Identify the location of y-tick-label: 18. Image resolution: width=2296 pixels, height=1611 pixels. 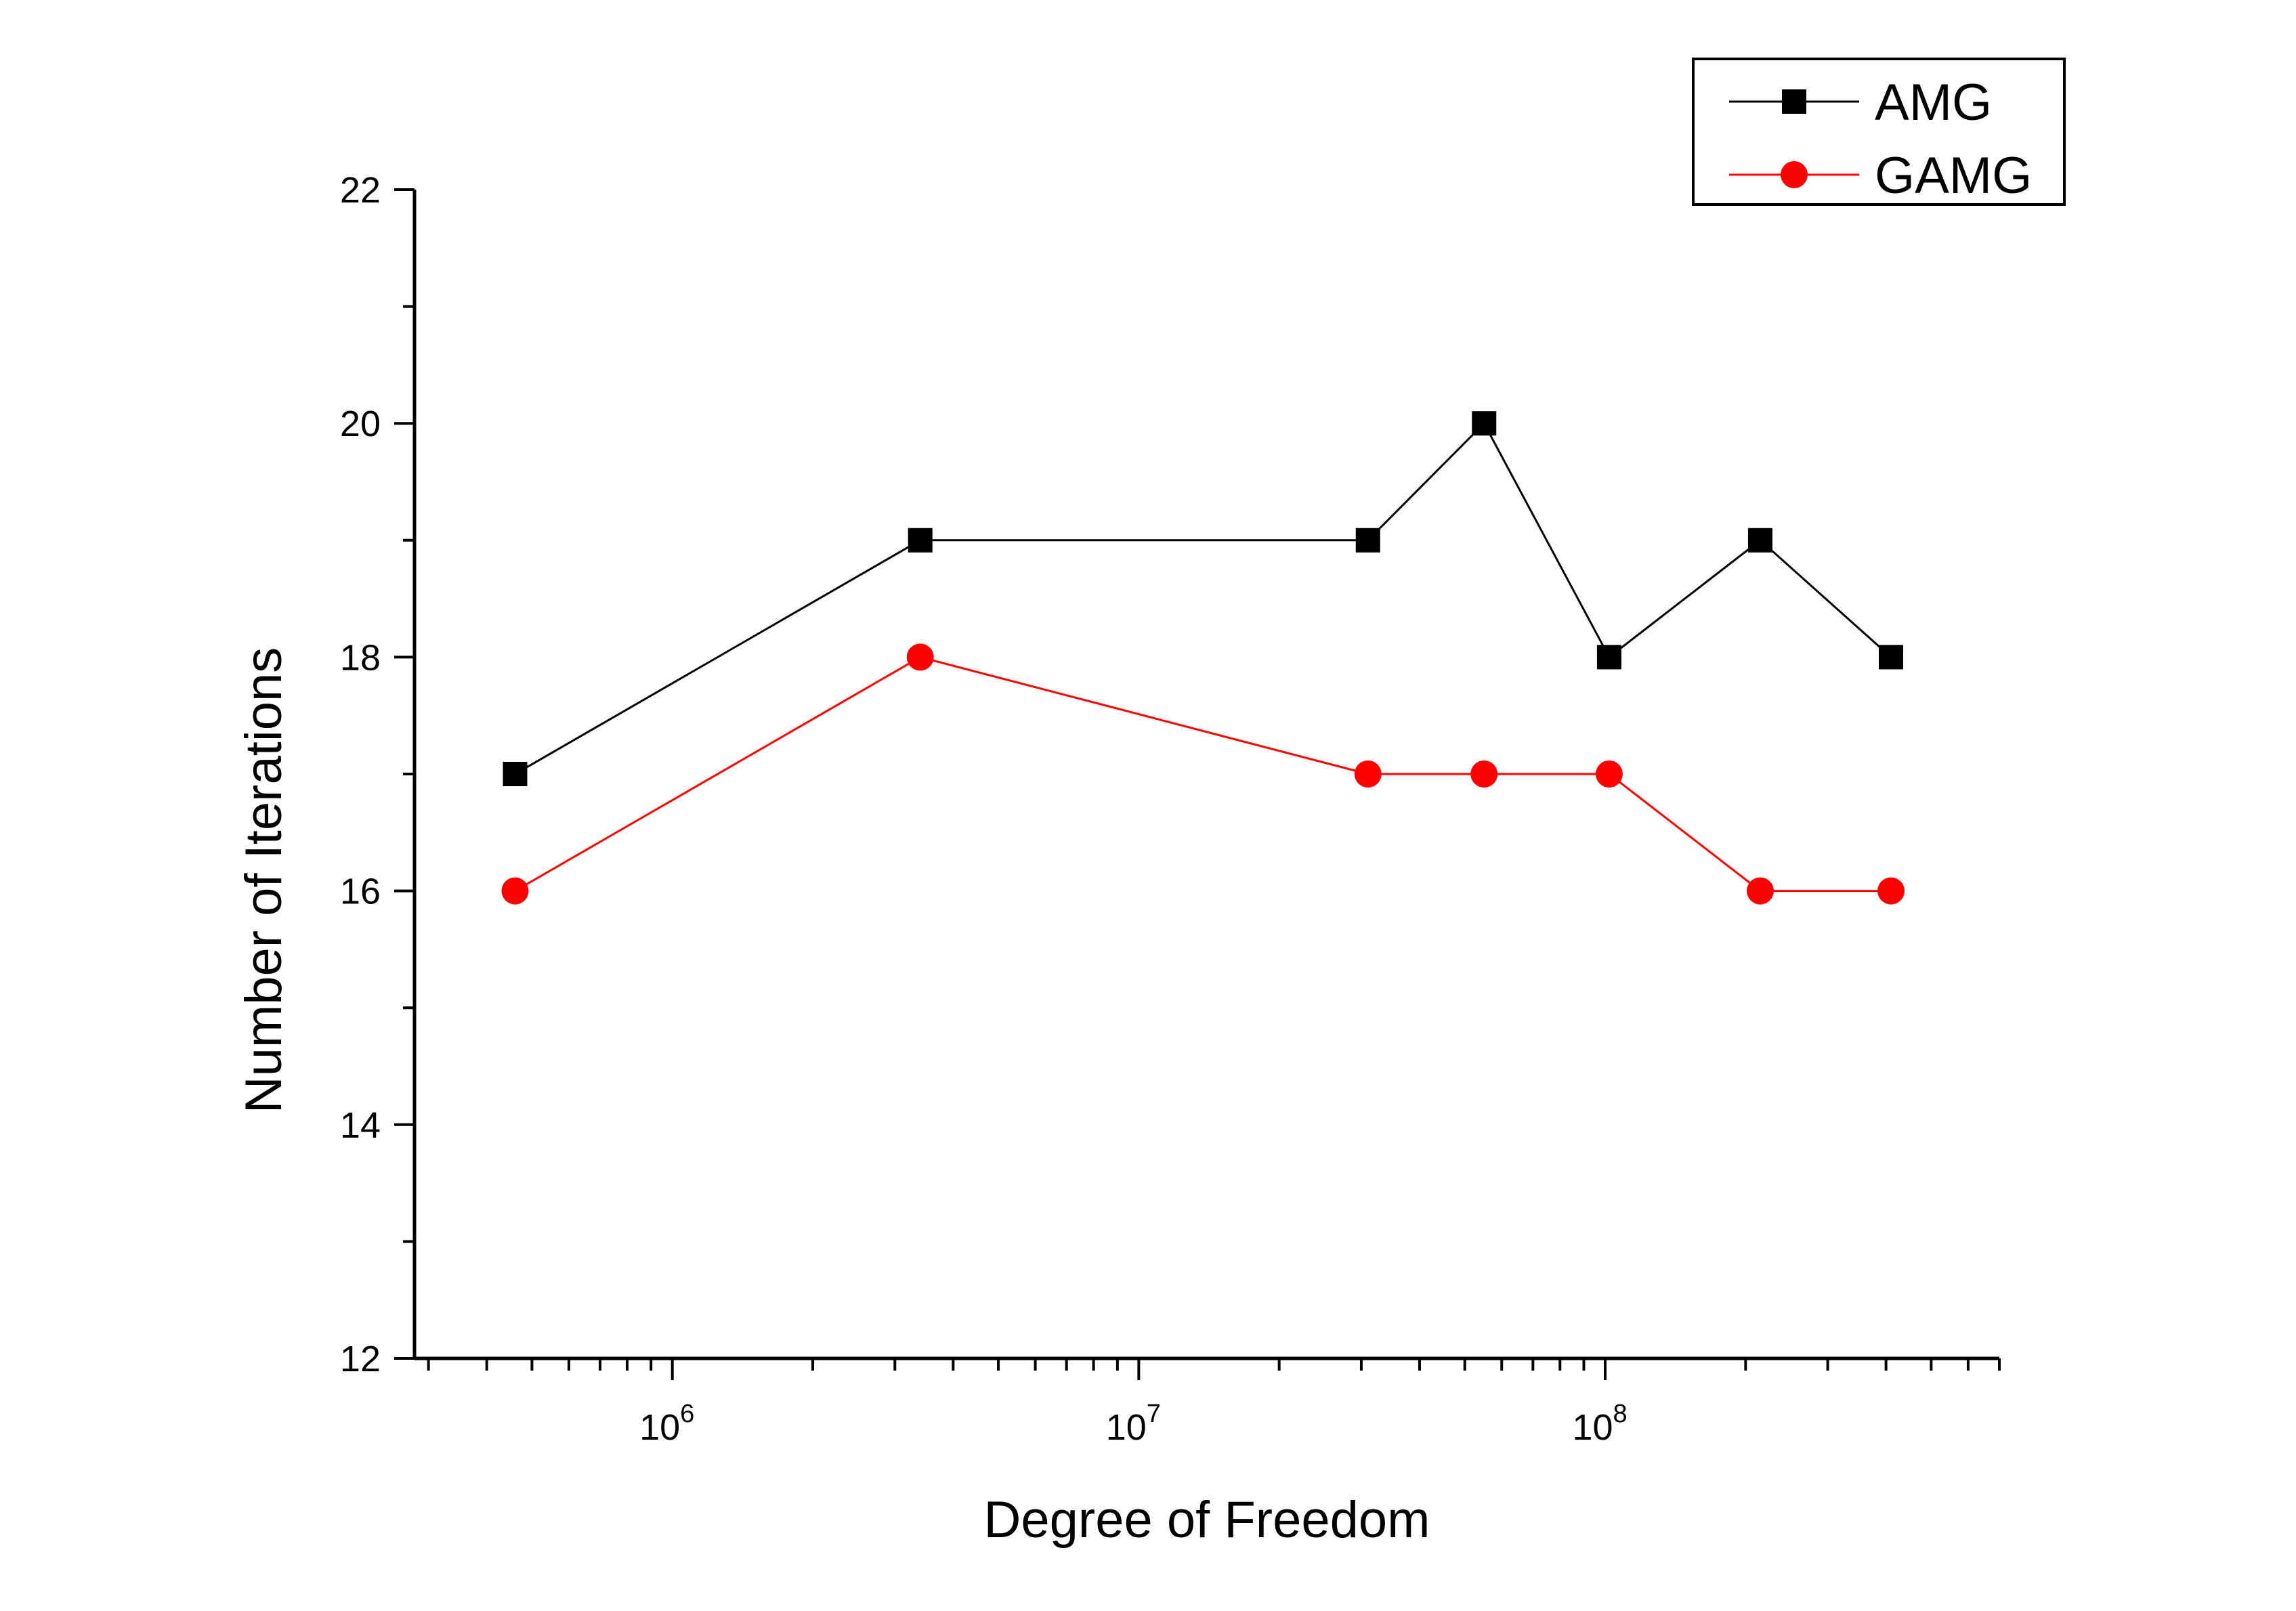
(360, 657).